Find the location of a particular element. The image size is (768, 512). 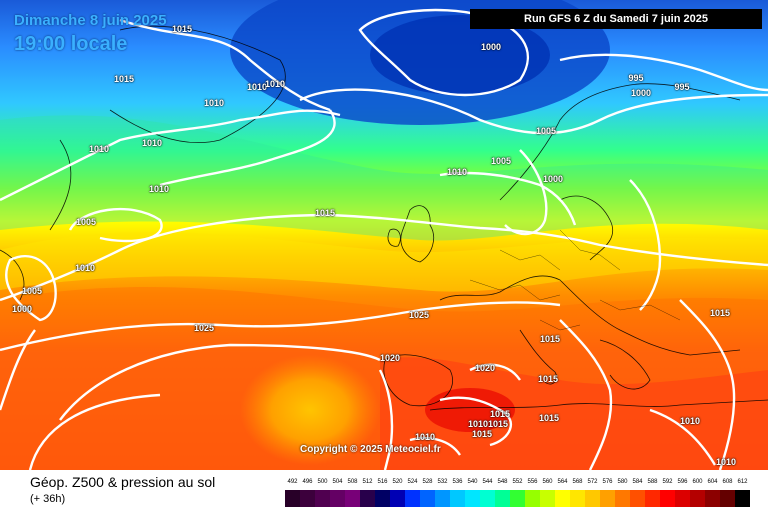

color-scale-value: 584 is located at coordinates (637, 482).